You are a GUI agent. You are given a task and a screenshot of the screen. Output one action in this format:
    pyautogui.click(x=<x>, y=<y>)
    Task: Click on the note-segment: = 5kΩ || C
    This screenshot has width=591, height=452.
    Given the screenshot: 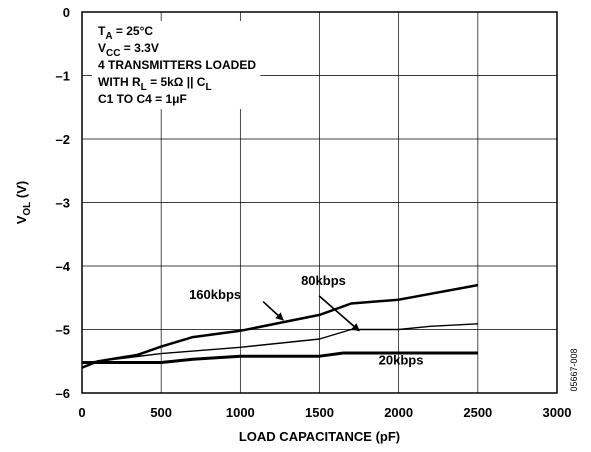 What is the action you would take?
    pyautogui.click(x=176, y=82)
    